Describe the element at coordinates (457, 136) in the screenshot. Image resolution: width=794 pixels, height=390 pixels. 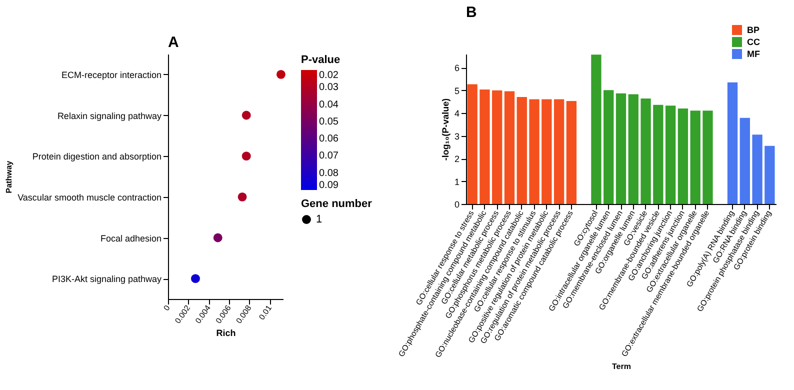
I see `y-tick-label: 3` at that location.